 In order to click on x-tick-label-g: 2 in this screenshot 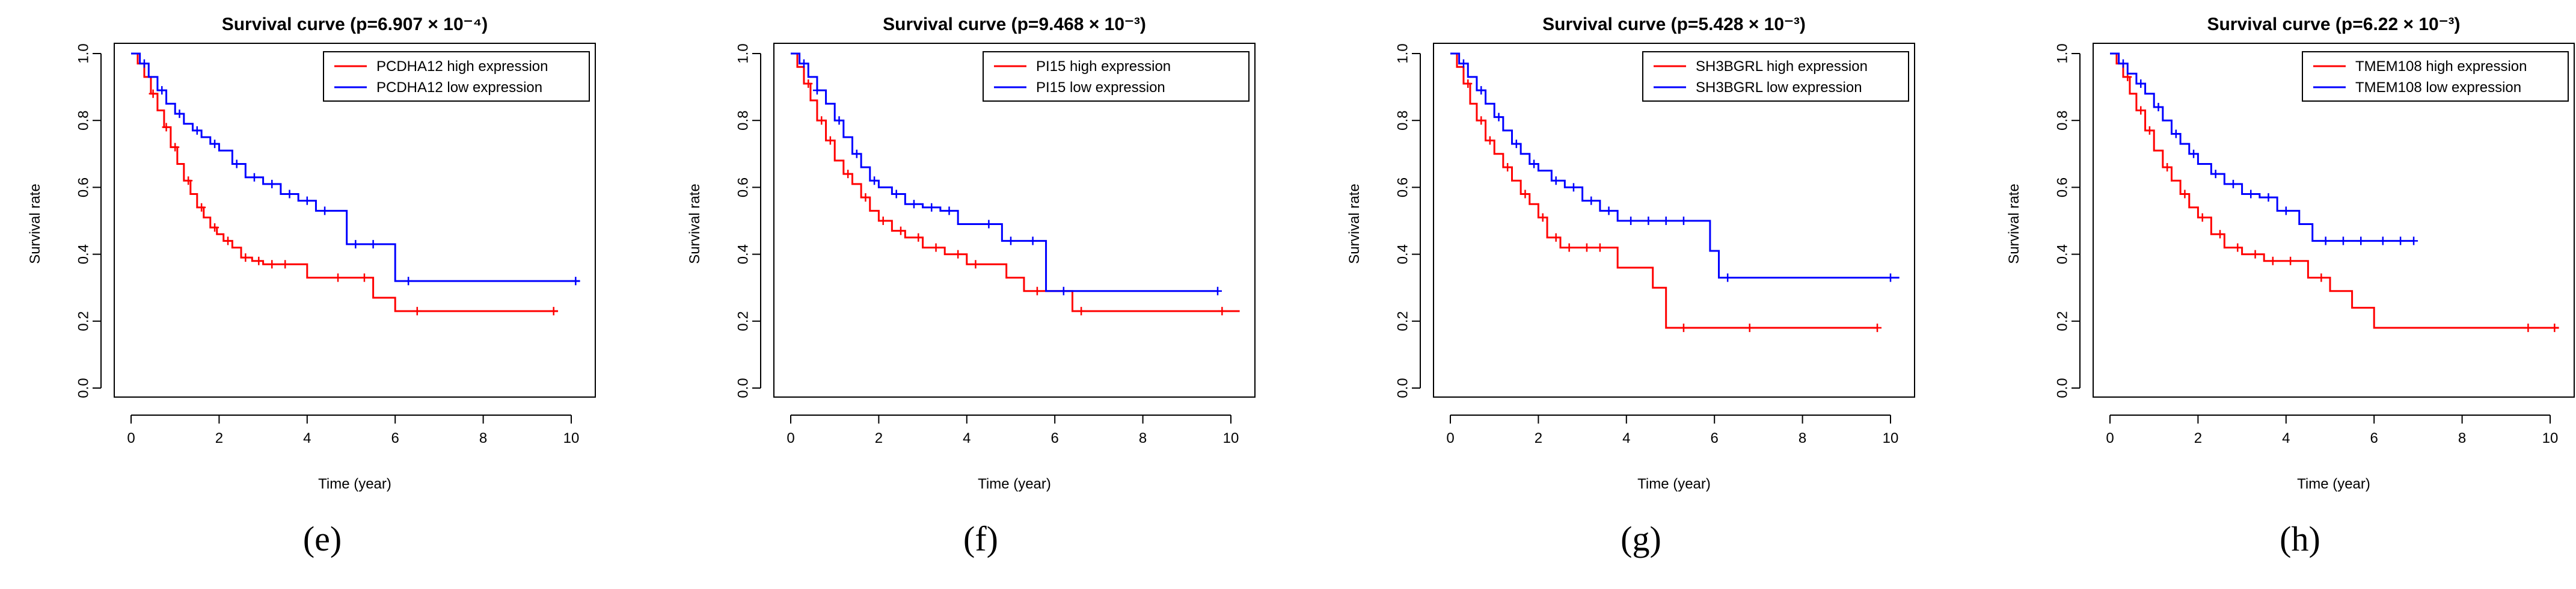, I will do `click(1538, 438)`.